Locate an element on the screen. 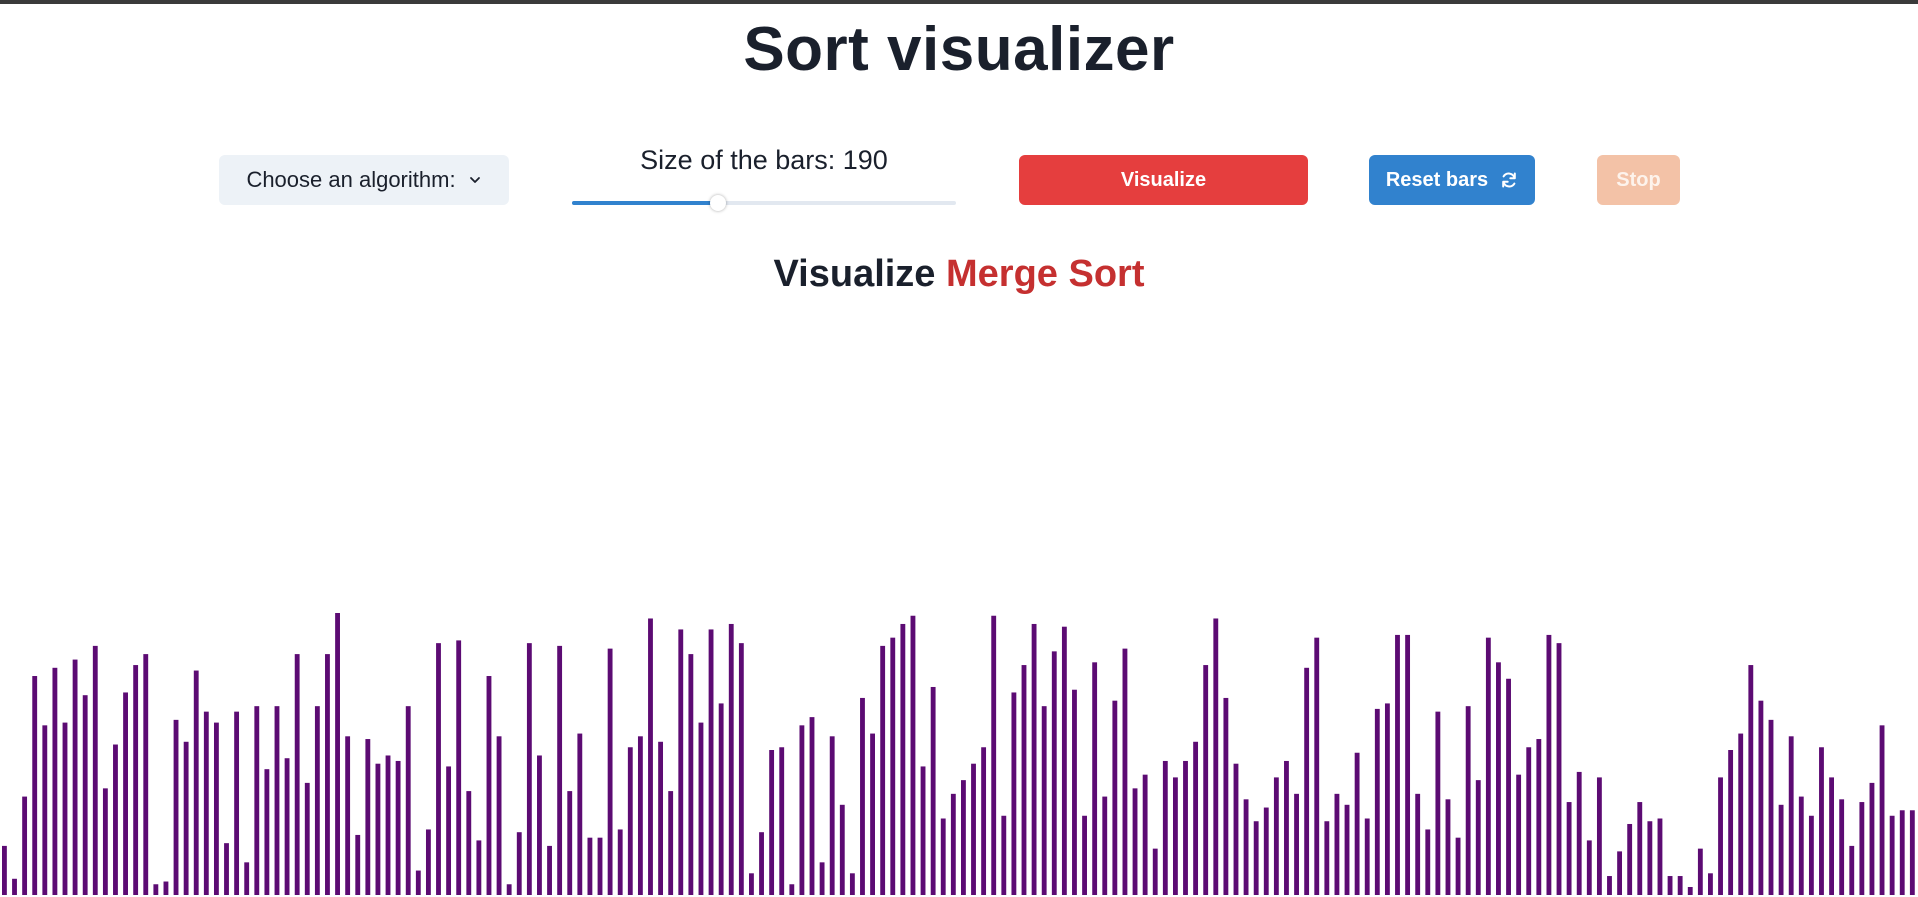 Image resolution: width=1918 pixels, height=897 pixels. chevron-down-icon is located at coordinates (475, 180).